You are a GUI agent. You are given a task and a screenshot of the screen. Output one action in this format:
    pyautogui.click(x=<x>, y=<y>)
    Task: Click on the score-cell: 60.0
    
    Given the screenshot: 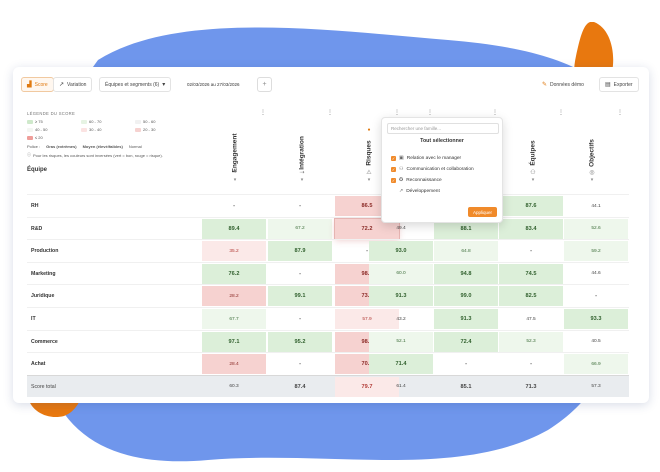 What is the action you would take?
    pyautogui.click(x=401, y=273)
    